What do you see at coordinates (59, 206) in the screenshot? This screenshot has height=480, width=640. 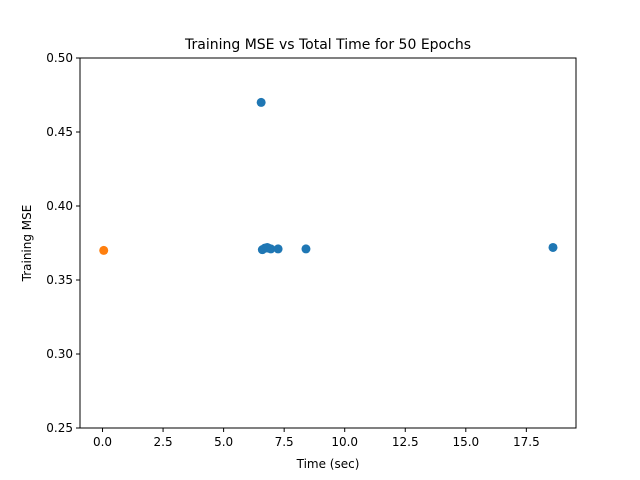 I see `y-tick-label: 0.40` at bounding box center [59, 206].